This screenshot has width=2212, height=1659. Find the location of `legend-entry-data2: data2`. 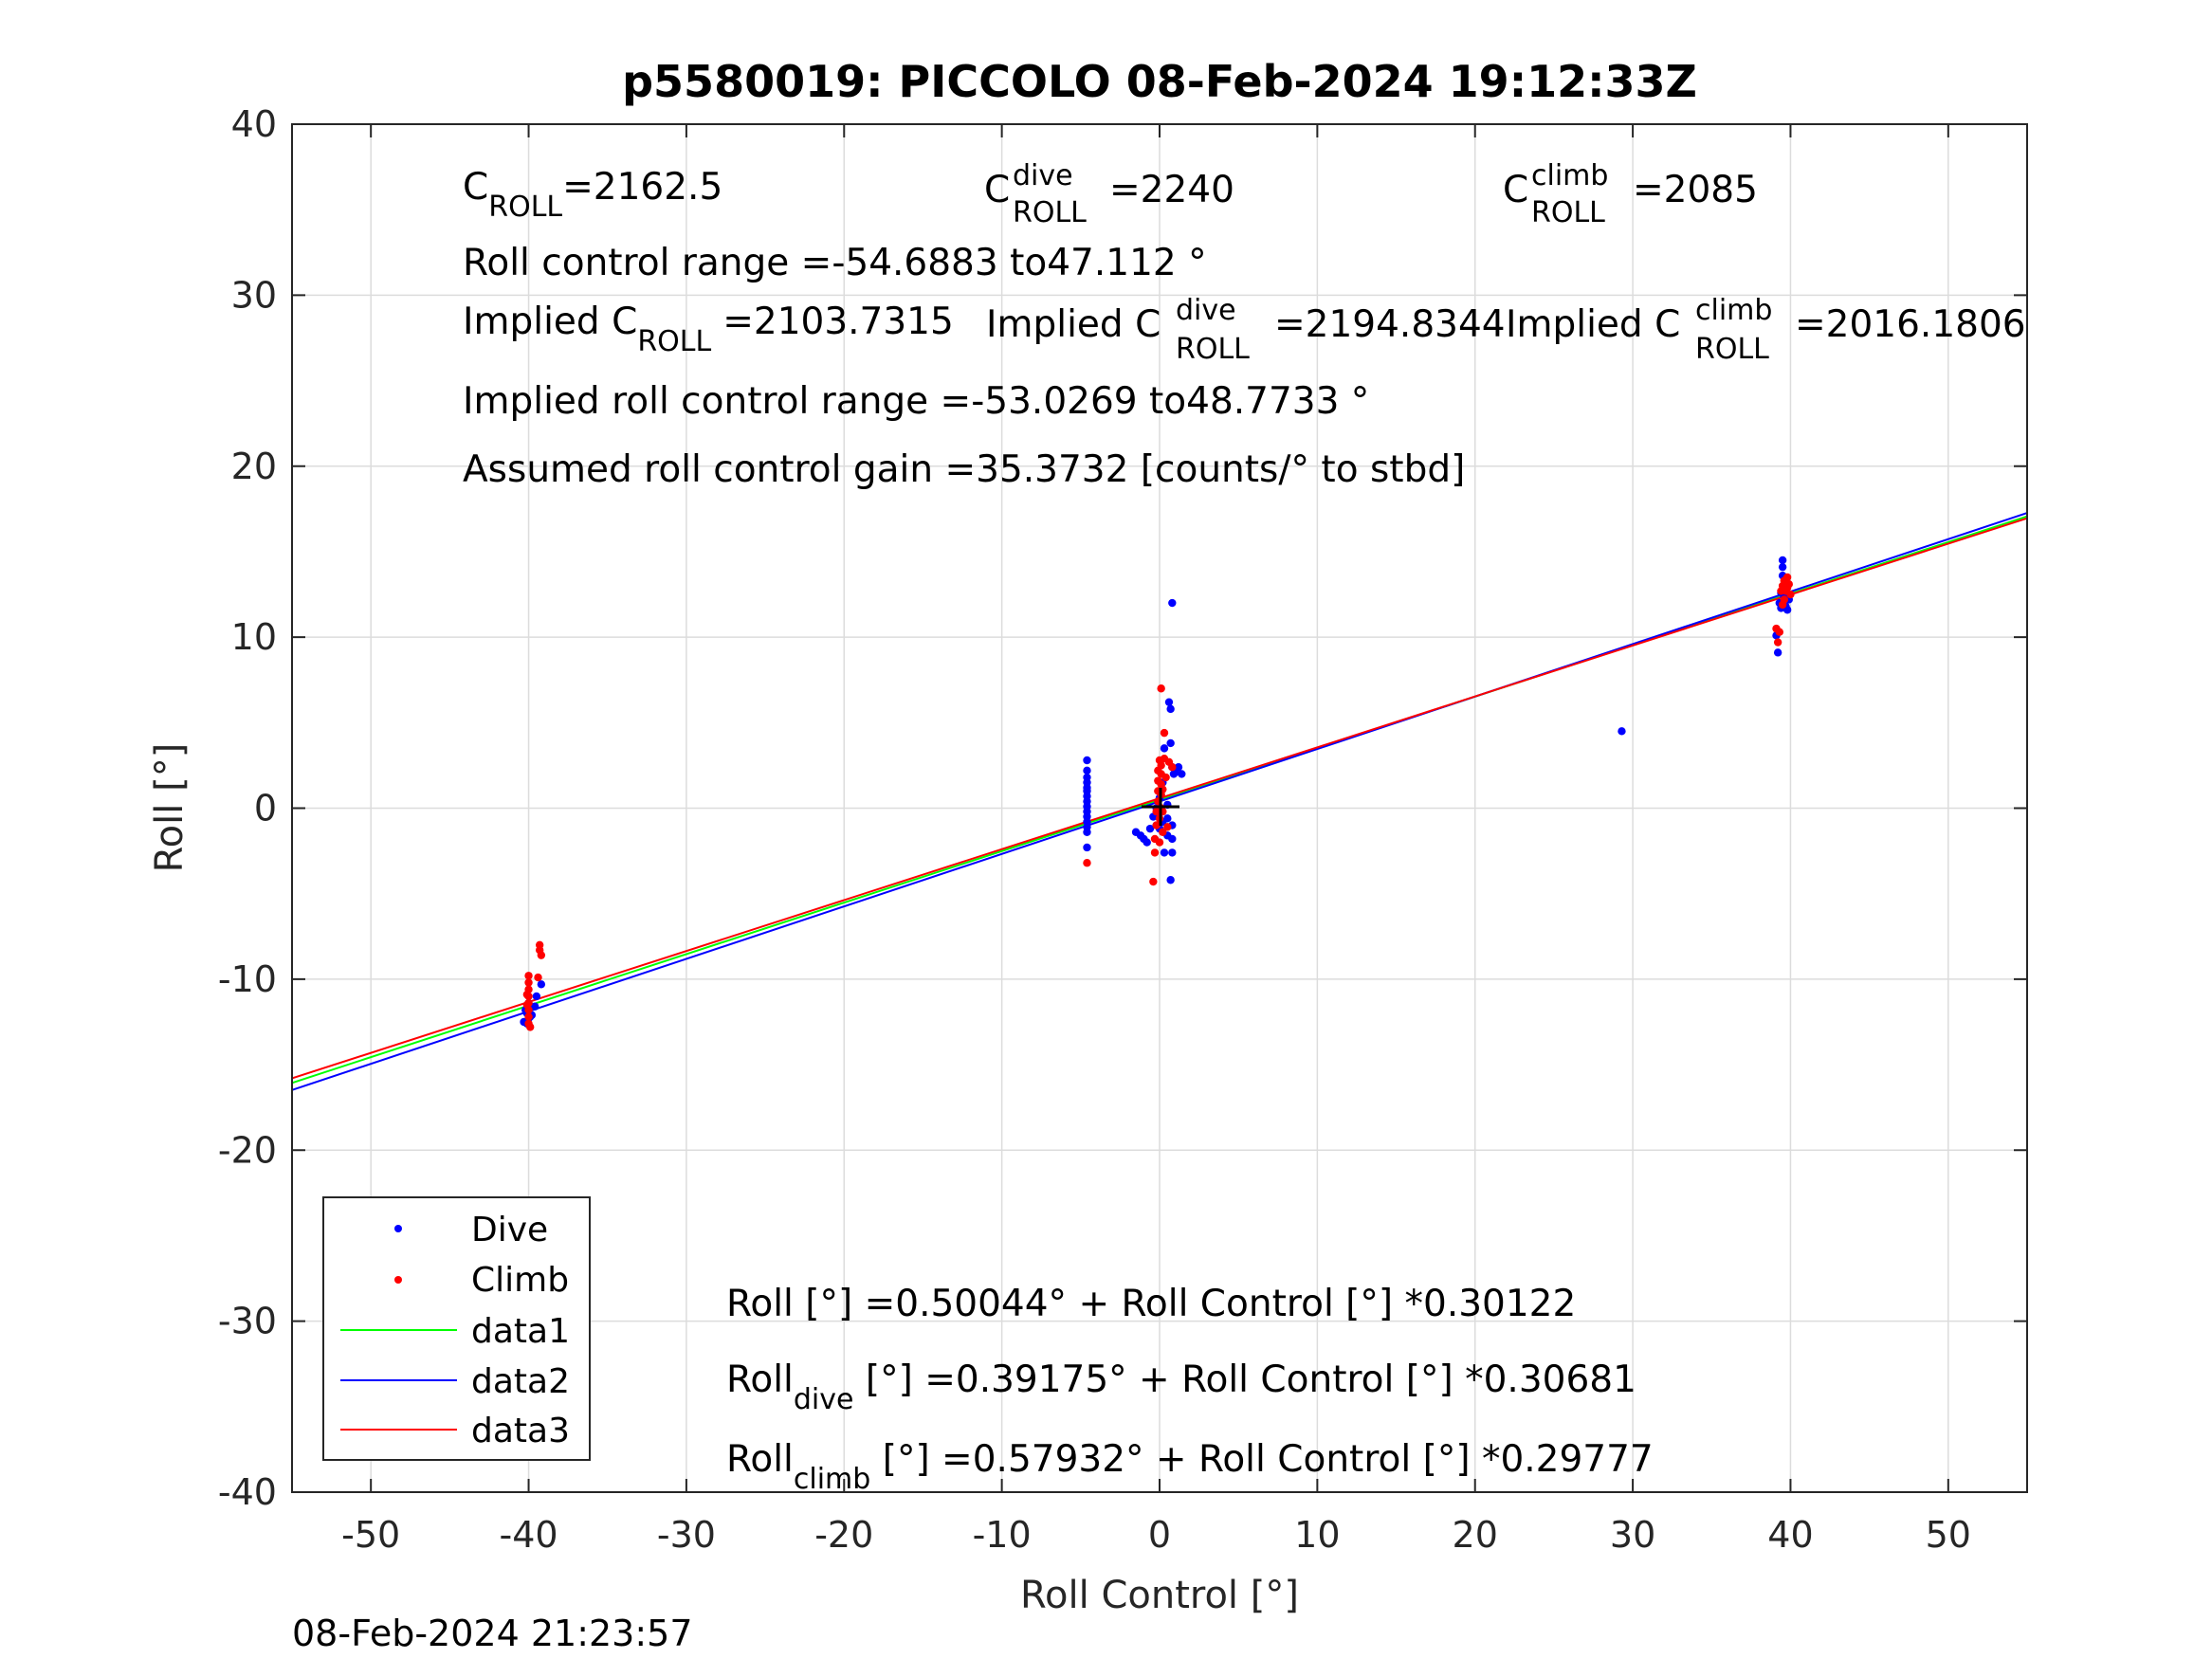

legend-entry-data2: data2 is located at coordinates (455, 1381).